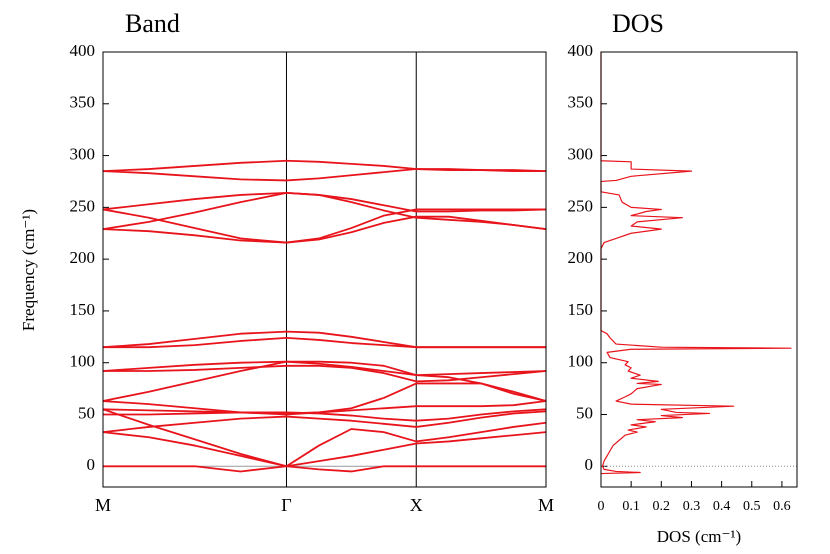 This screenshot has height=554, width=830. What do you see at coordinates (752, 506) in the screenshot?
I see `x-tick-label: 0.5` at bounding box center [752, 506].